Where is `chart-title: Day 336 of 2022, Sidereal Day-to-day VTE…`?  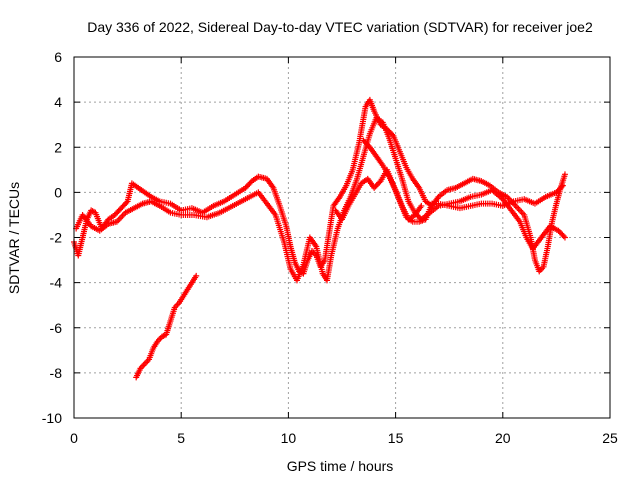 chart-title: Day 336 of 2022, Sidereal Day-to-day VTE… is located at coordinates (340, 27).